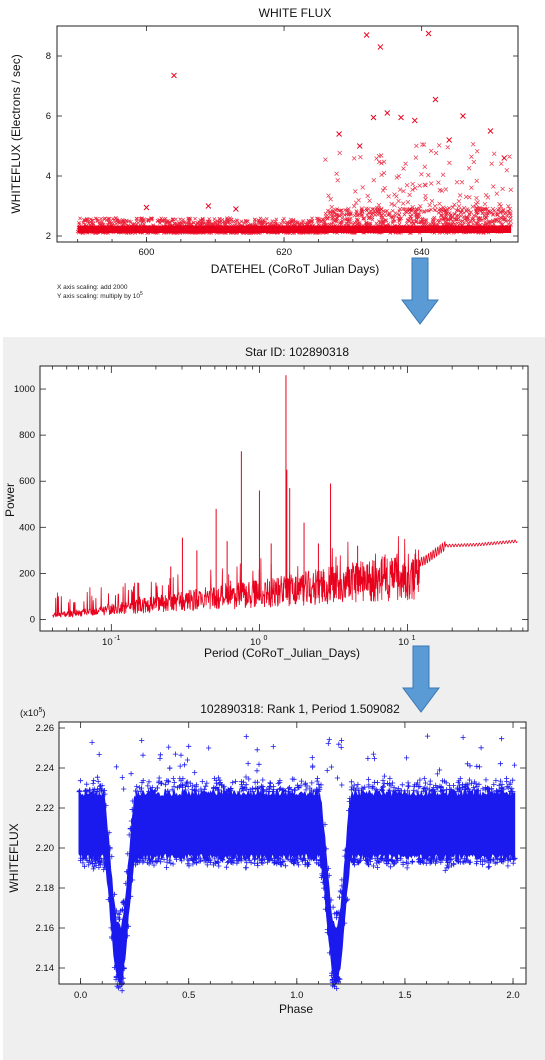 The image size is (545, 1060). I want to click on chart2-power-line, so click(285, 577).